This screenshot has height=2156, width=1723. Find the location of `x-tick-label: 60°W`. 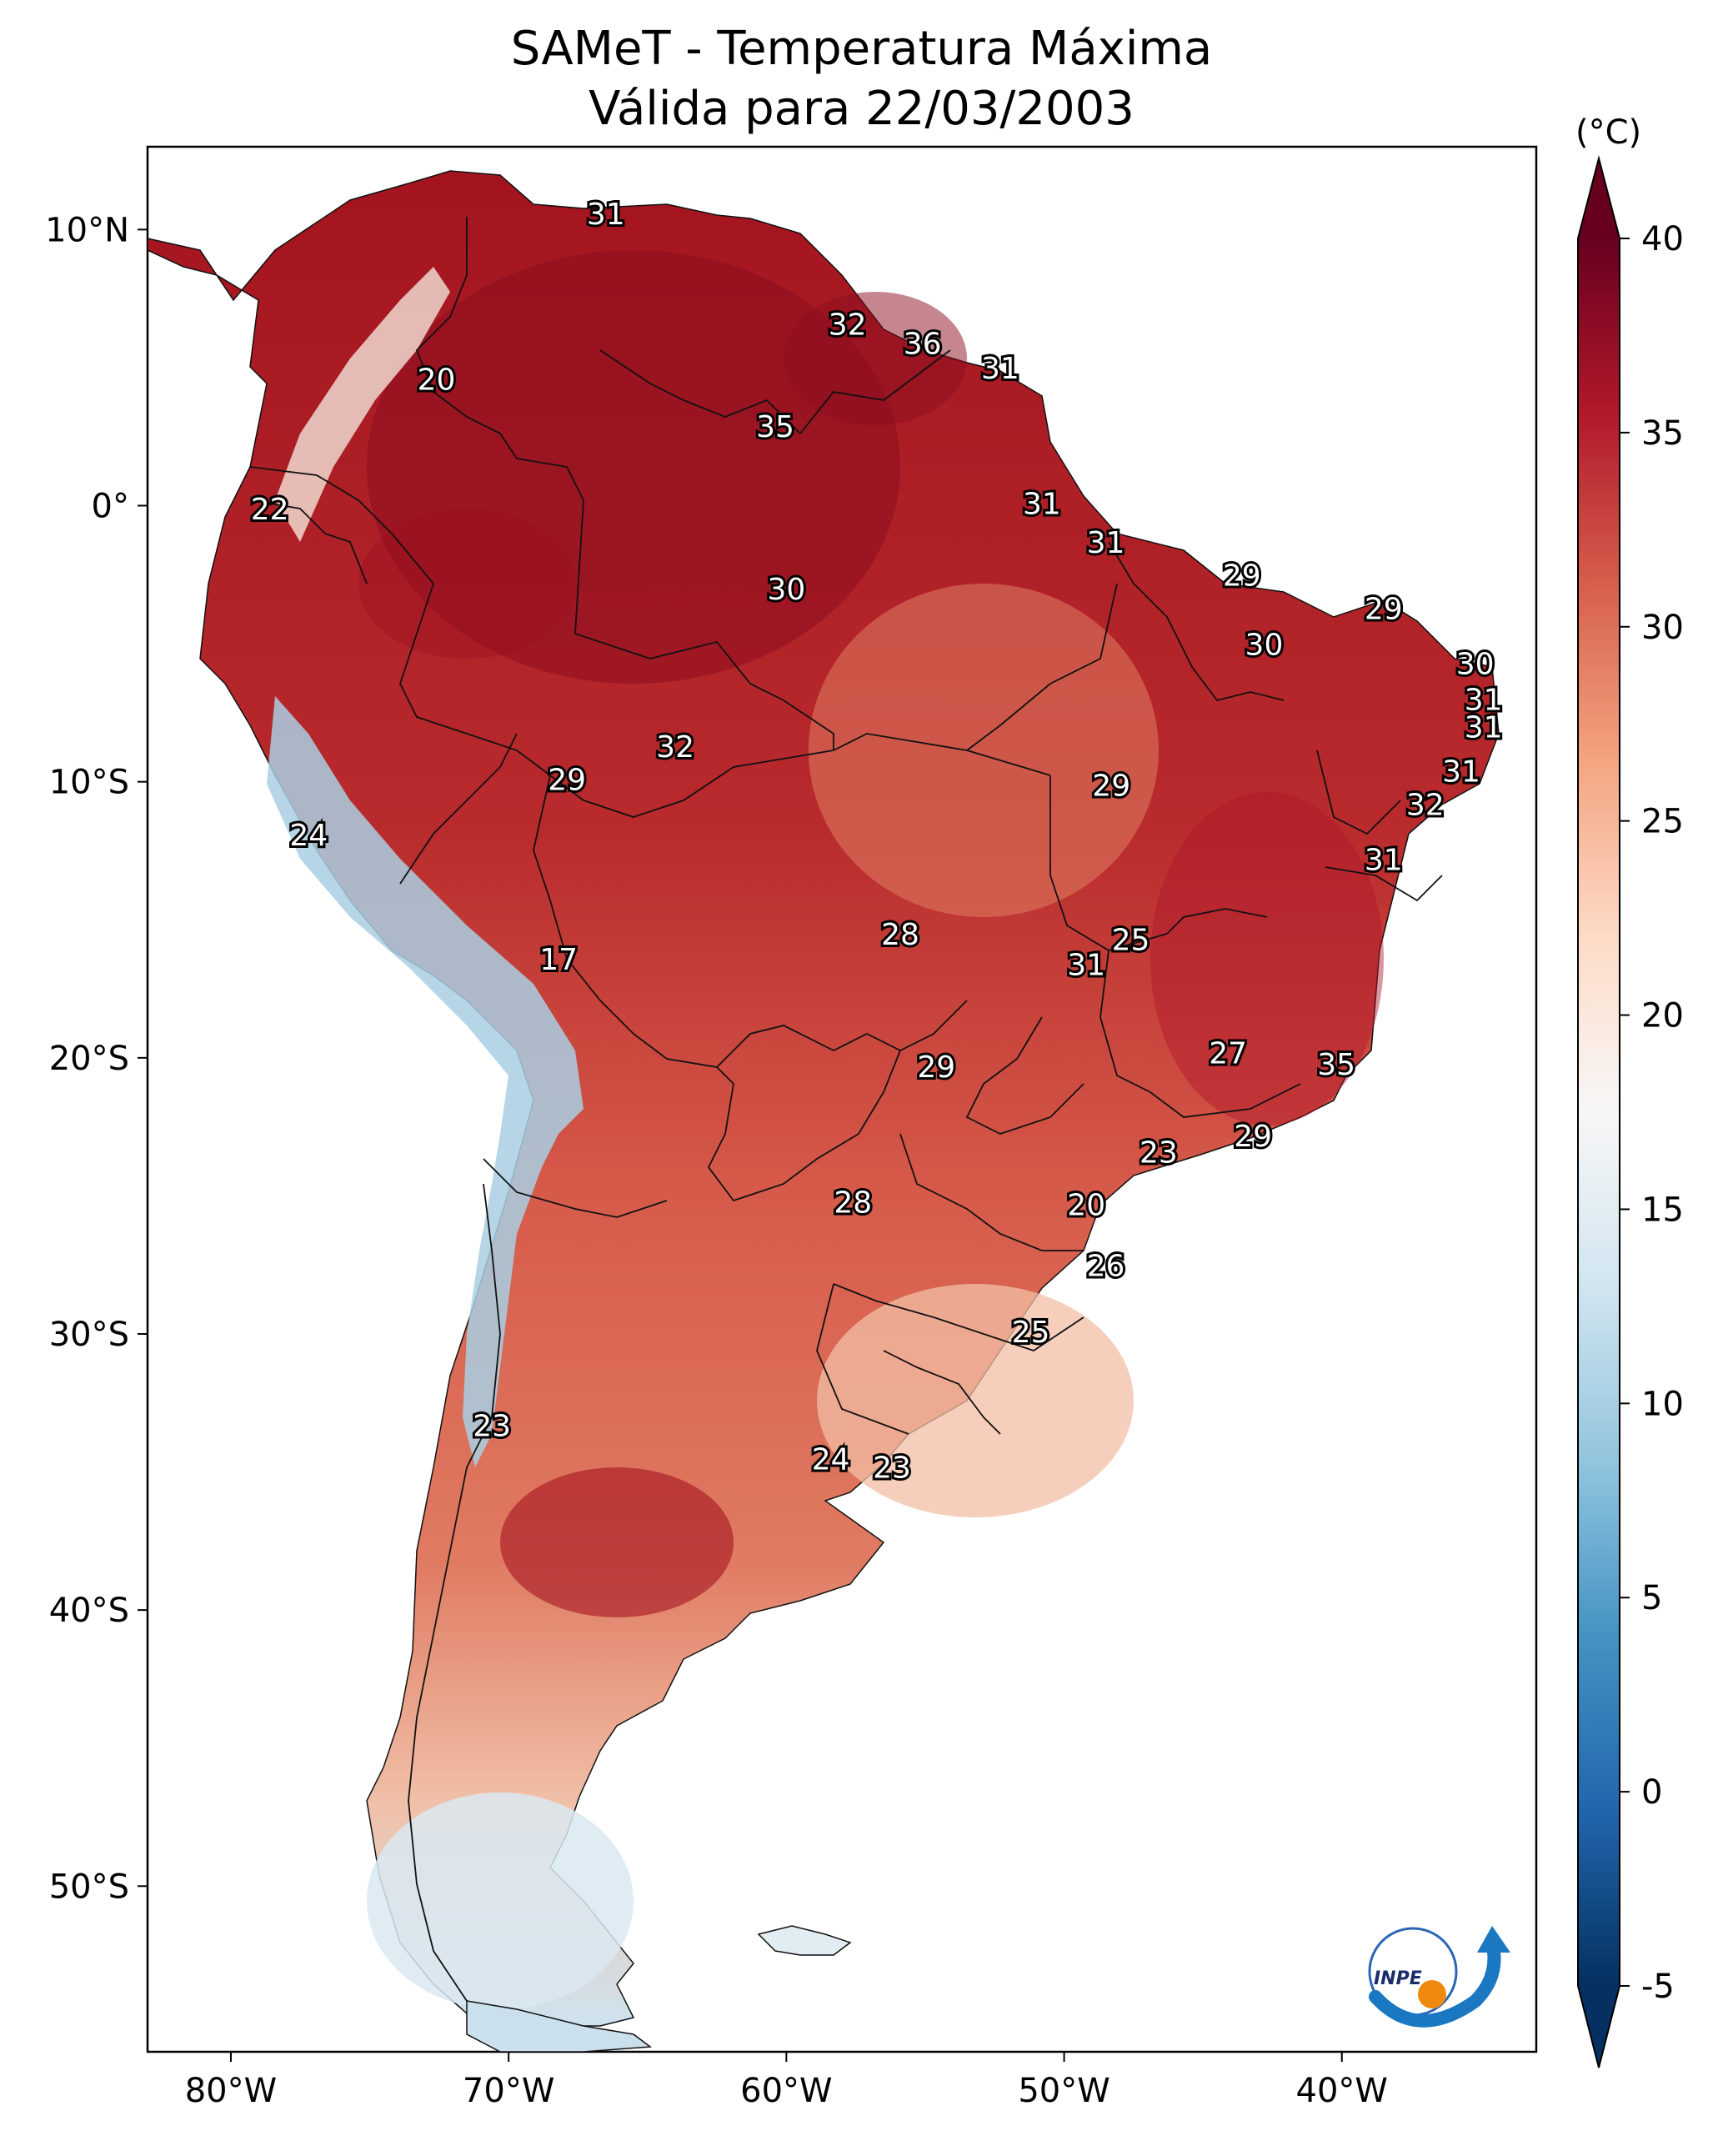

x-tick-label: 60°W is located at coordinates (786, 2091).